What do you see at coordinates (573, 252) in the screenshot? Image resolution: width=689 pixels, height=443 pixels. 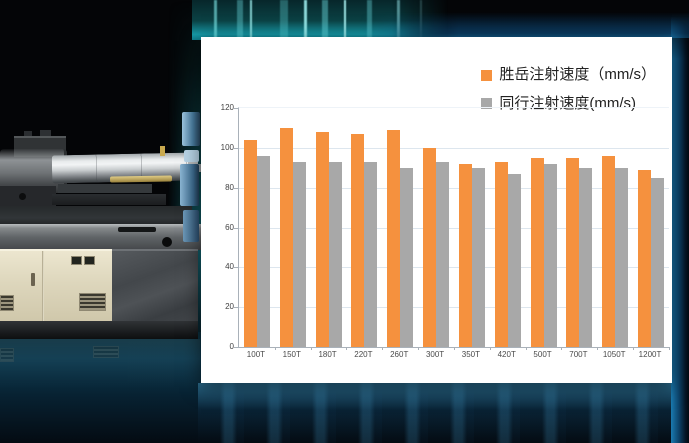 I see `bar-shengyue-700T` at bounding box center [573, 252].